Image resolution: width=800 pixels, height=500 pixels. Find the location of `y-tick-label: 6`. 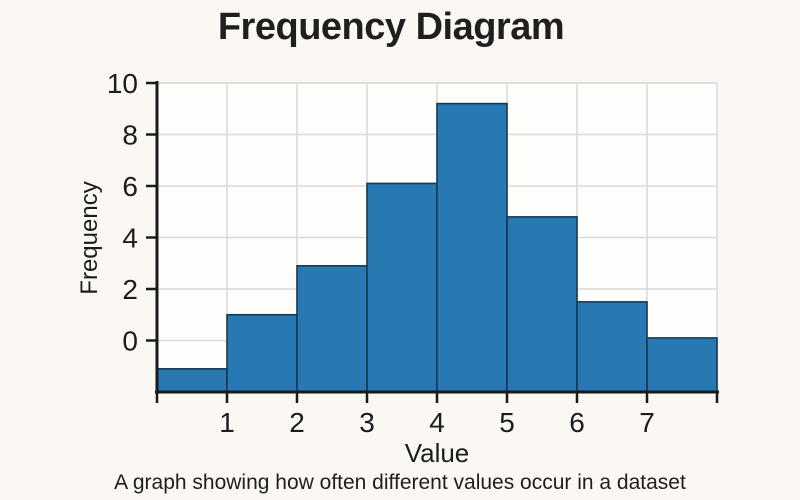

y-tick-label: 6 is located at coordinates (130, 186).